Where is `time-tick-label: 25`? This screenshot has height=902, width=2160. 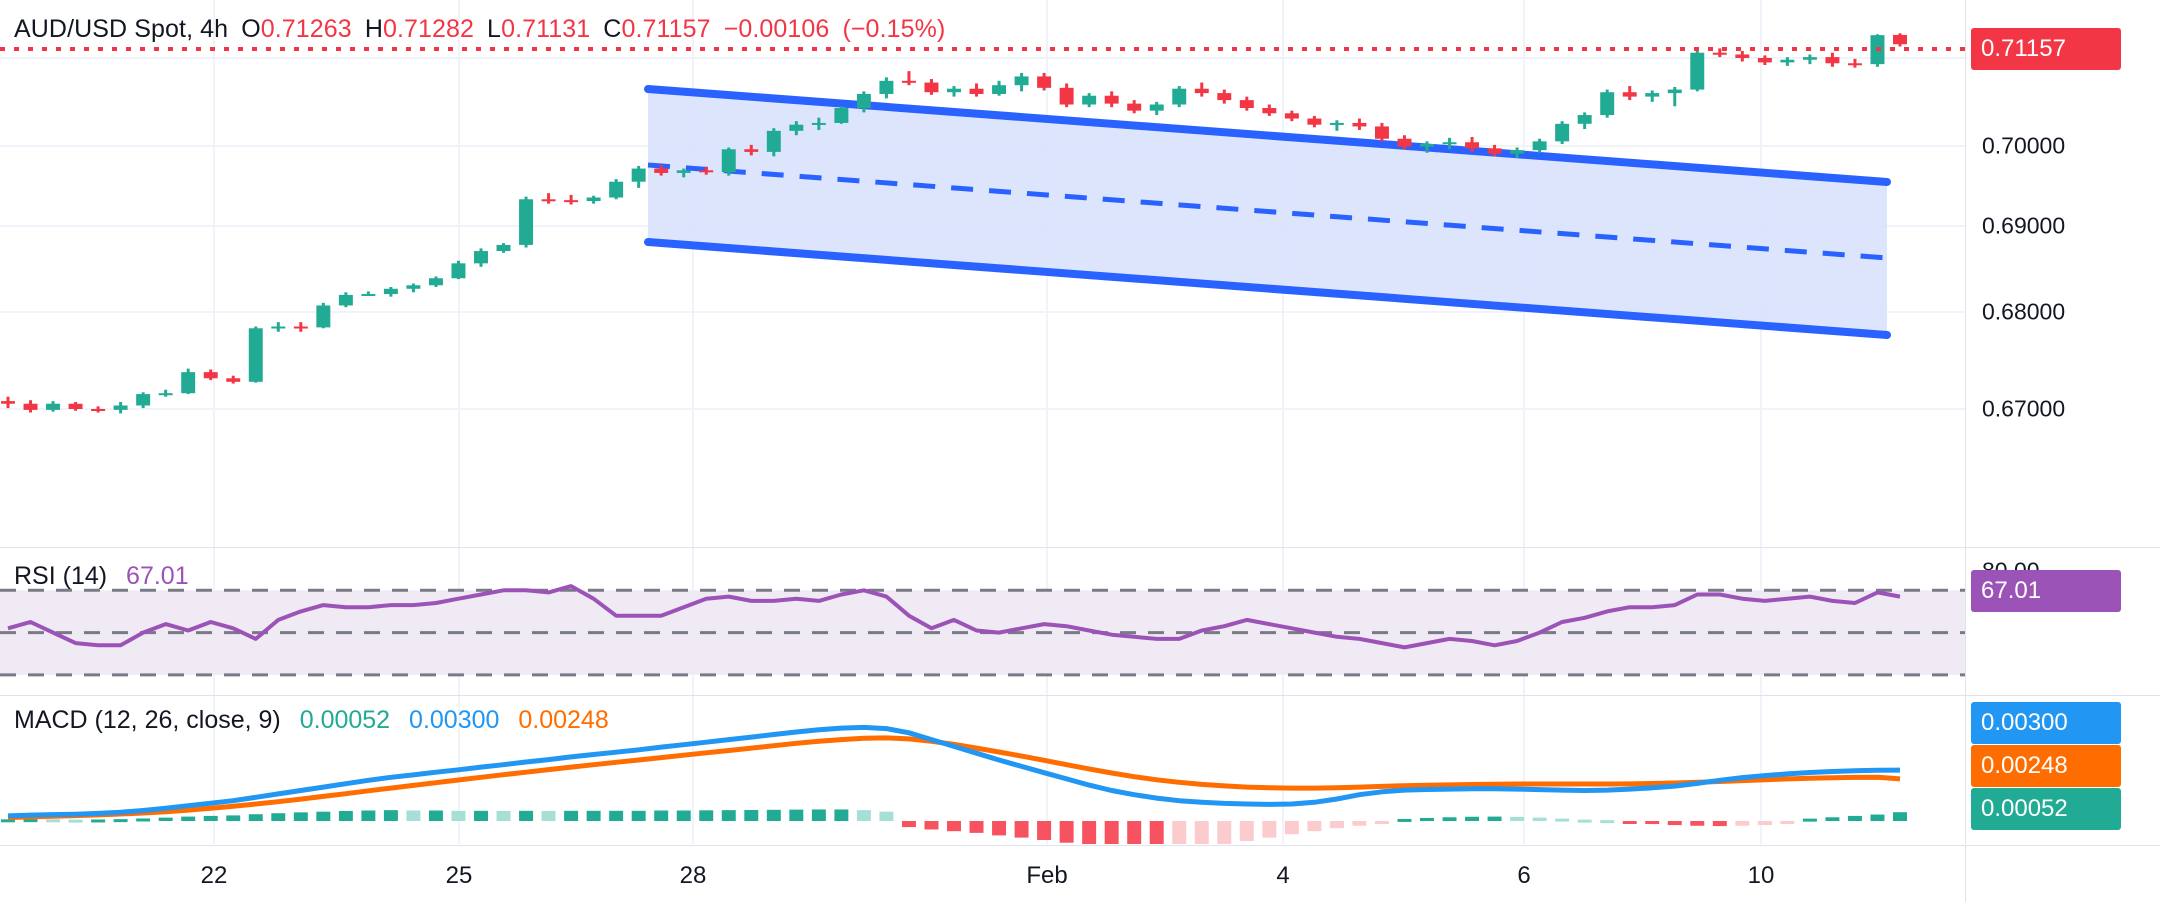 time-tick-label: 25 is located at coordinates (459, 875).